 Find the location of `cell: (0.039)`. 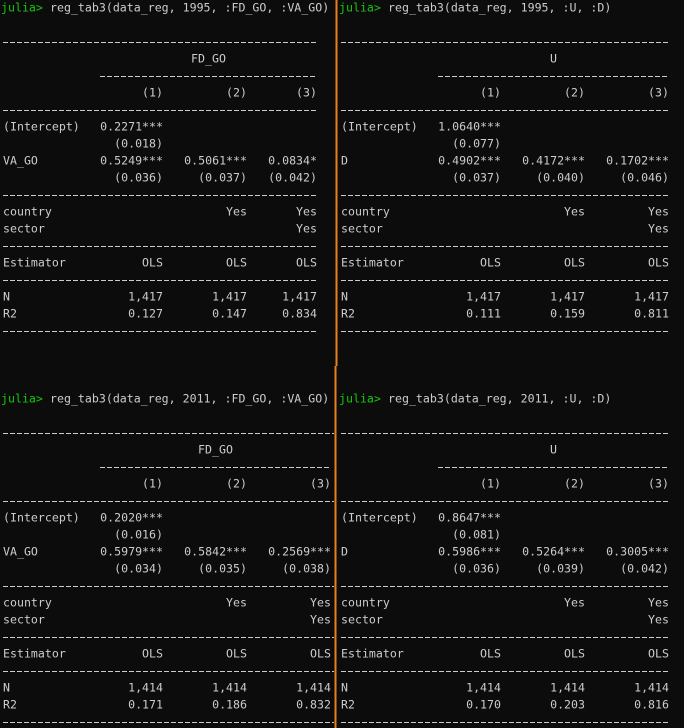

cell: (0.039) is located at coordinates (560, 569).